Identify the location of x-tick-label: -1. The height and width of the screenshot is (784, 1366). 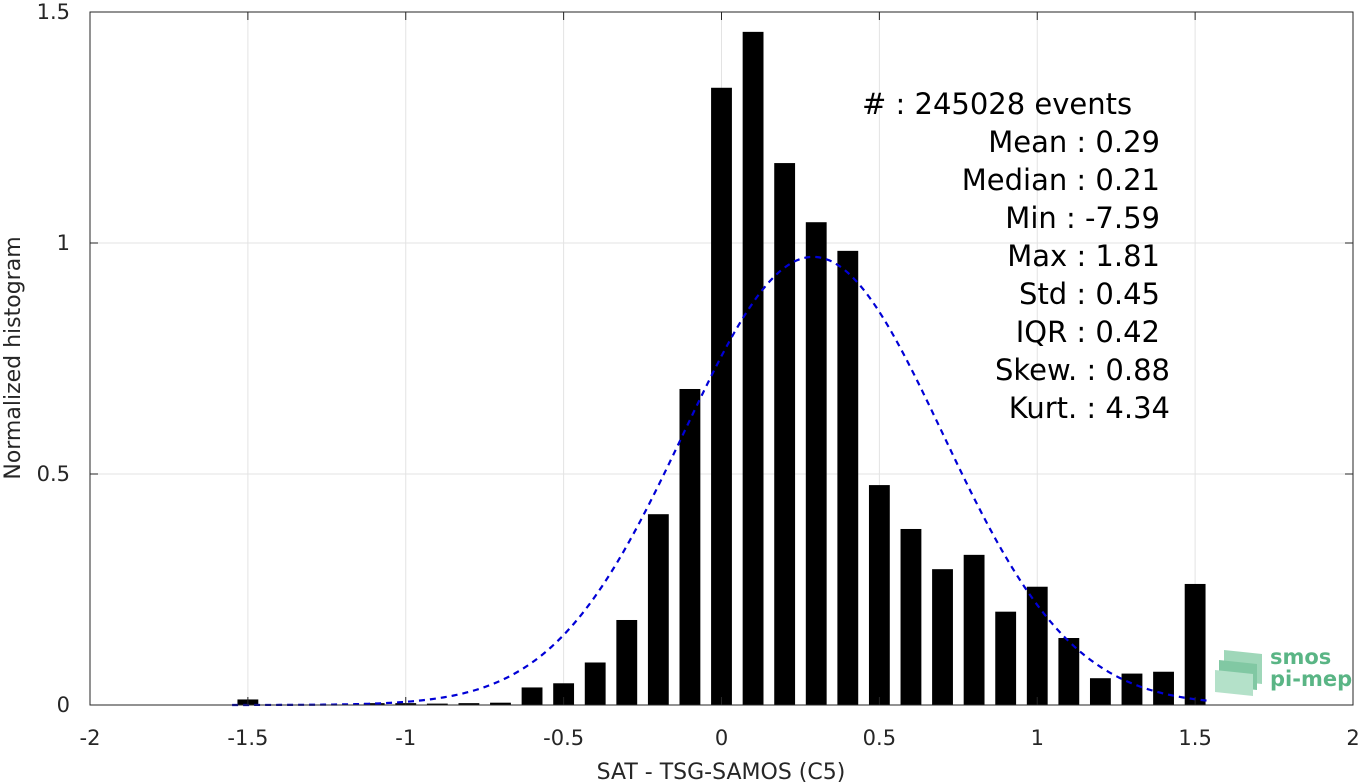
(405, 738).